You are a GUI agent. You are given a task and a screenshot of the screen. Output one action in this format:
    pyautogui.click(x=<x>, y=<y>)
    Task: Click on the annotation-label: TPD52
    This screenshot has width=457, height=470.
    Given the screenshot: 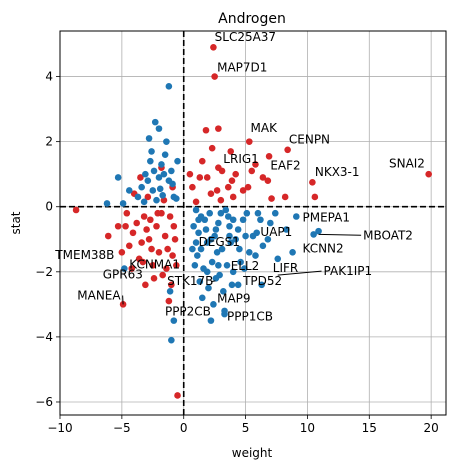 What is the action you would take?
    pyautogui.click(x=262, y=281)
    